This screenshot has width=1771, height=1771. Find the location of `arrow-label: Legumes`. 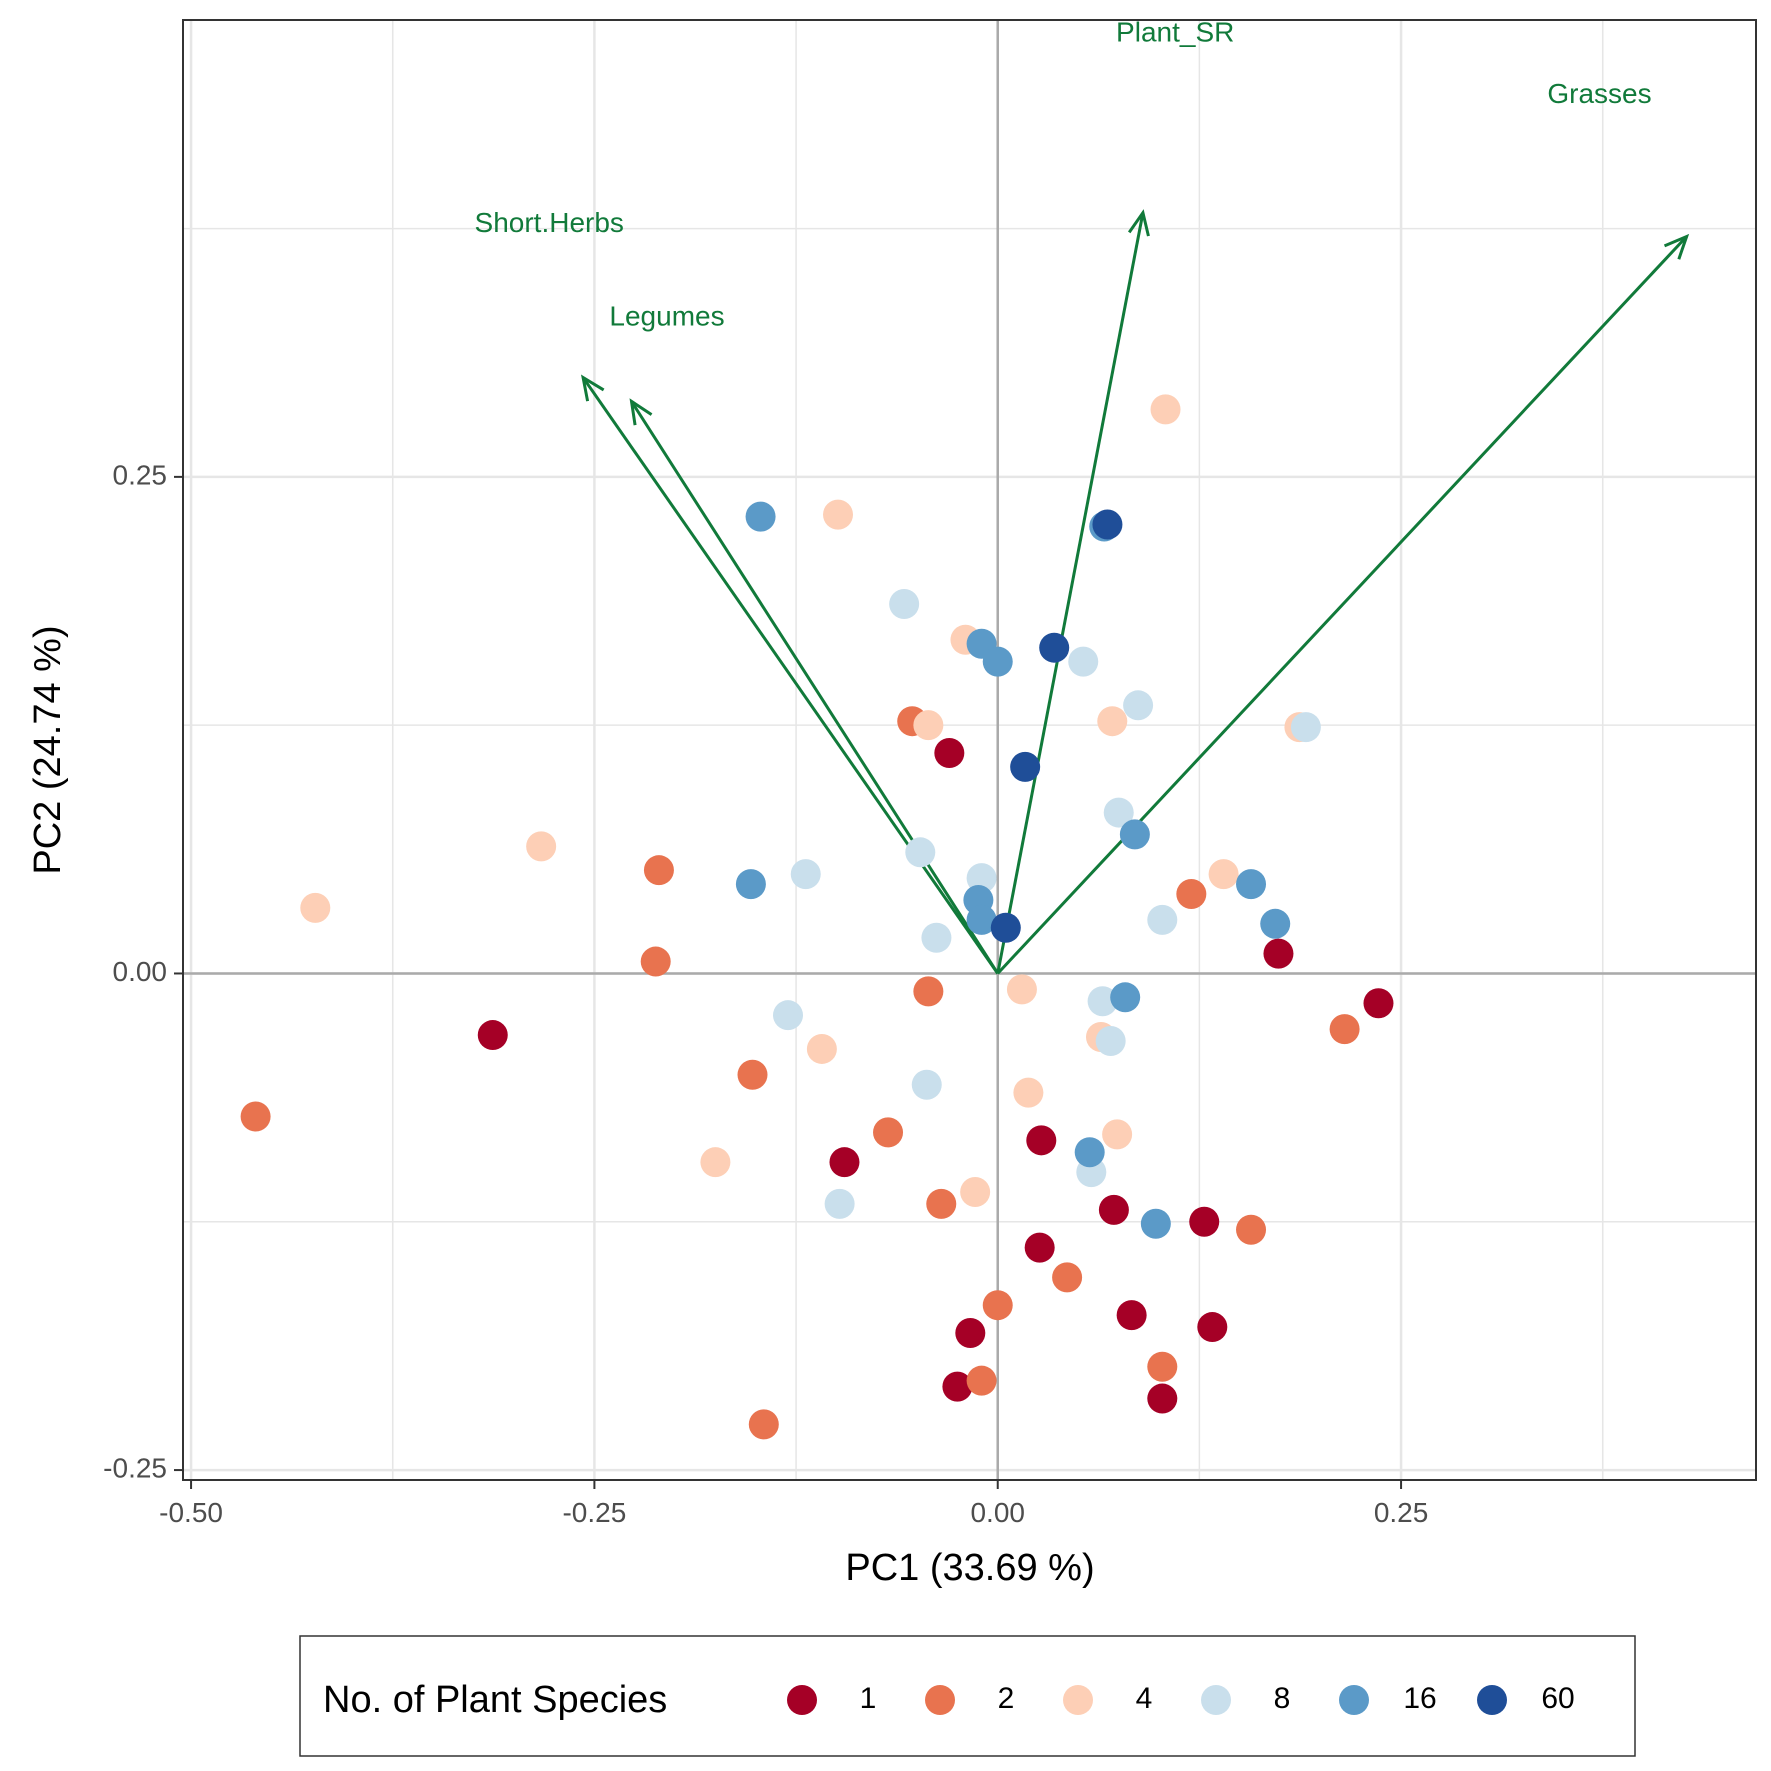

arrow-label: Legumes is located at coordinates (666, 315).